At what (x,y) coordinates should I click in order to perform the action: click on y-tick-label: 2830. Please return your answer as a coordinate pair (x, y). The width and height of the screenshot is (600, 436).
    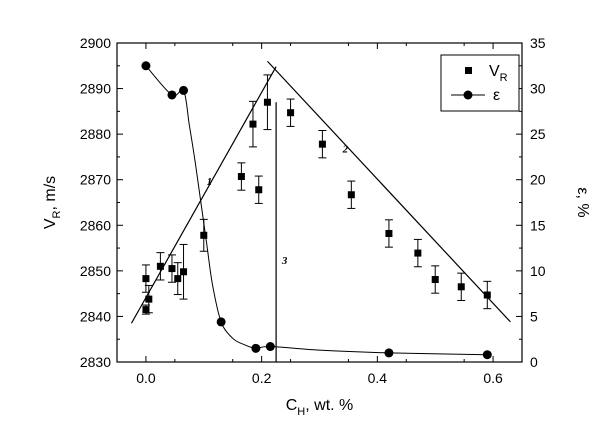
    Looking at the image, I should click on (95, 362).